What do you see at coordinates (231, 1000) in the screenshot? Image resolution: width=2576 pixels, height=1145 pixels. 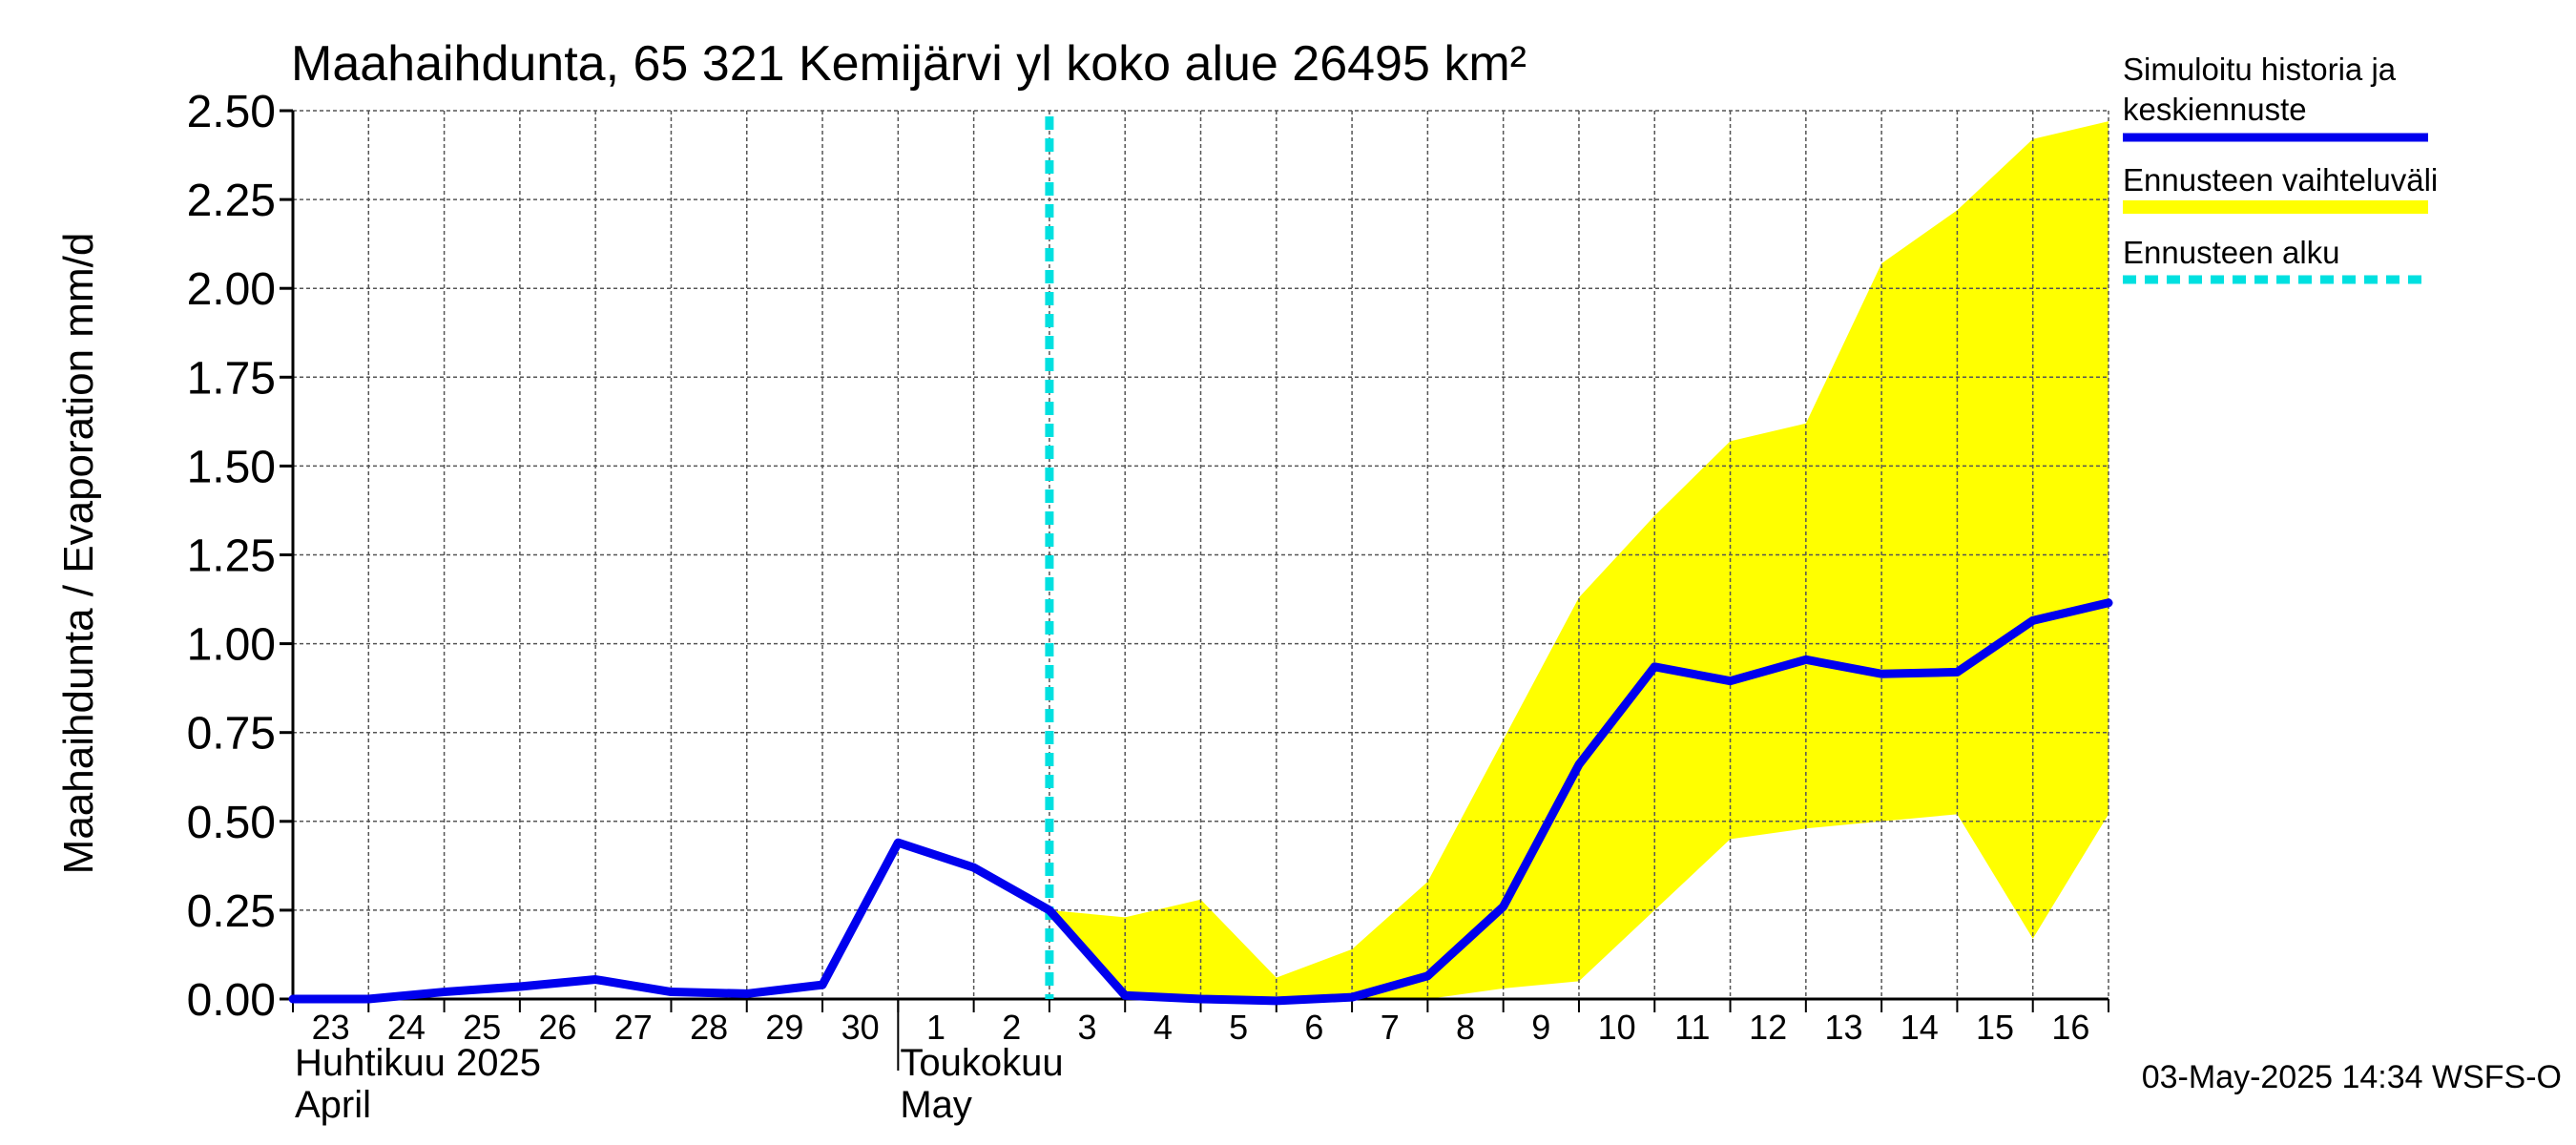 I see `y-tick-label: 0.00` at bounding box center [231, 1000].